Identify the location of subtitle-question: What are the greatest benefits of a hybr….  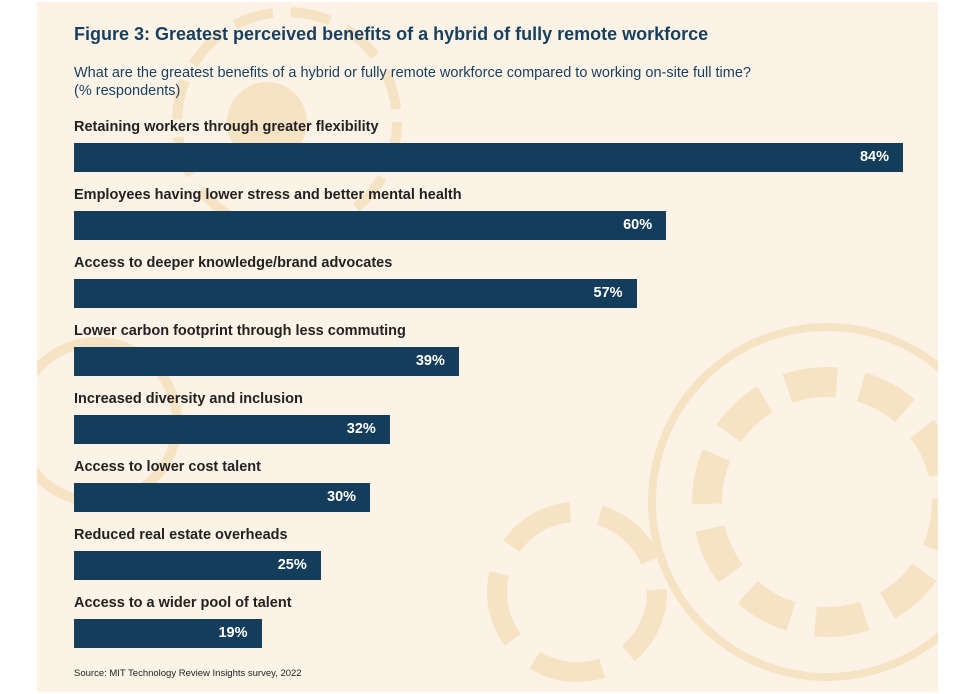
(412, 73).